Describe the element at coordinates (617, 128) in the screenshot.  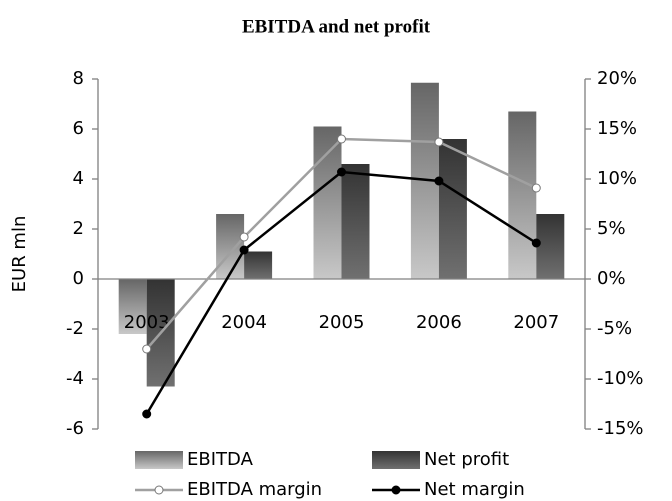
I see `y2-tick-label: 15%` at that location.